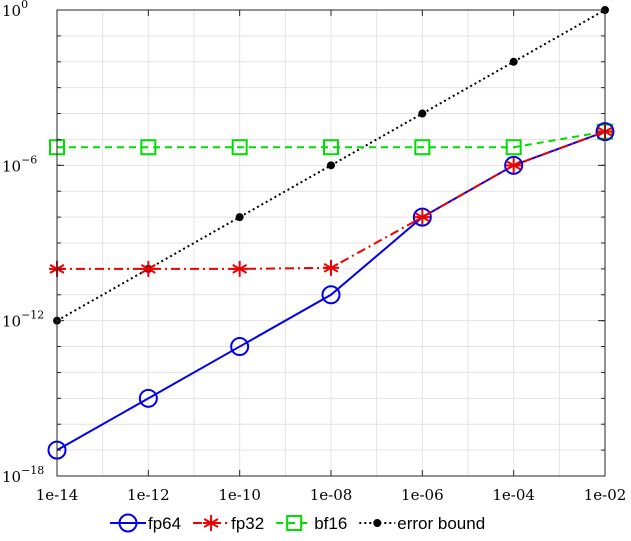 This screenshot has height=541, width=631. What do you see at coordinates (15, 10) in the screenshot?
I see `y-tick-label: 10⁰` at bounding box center [15, 10].